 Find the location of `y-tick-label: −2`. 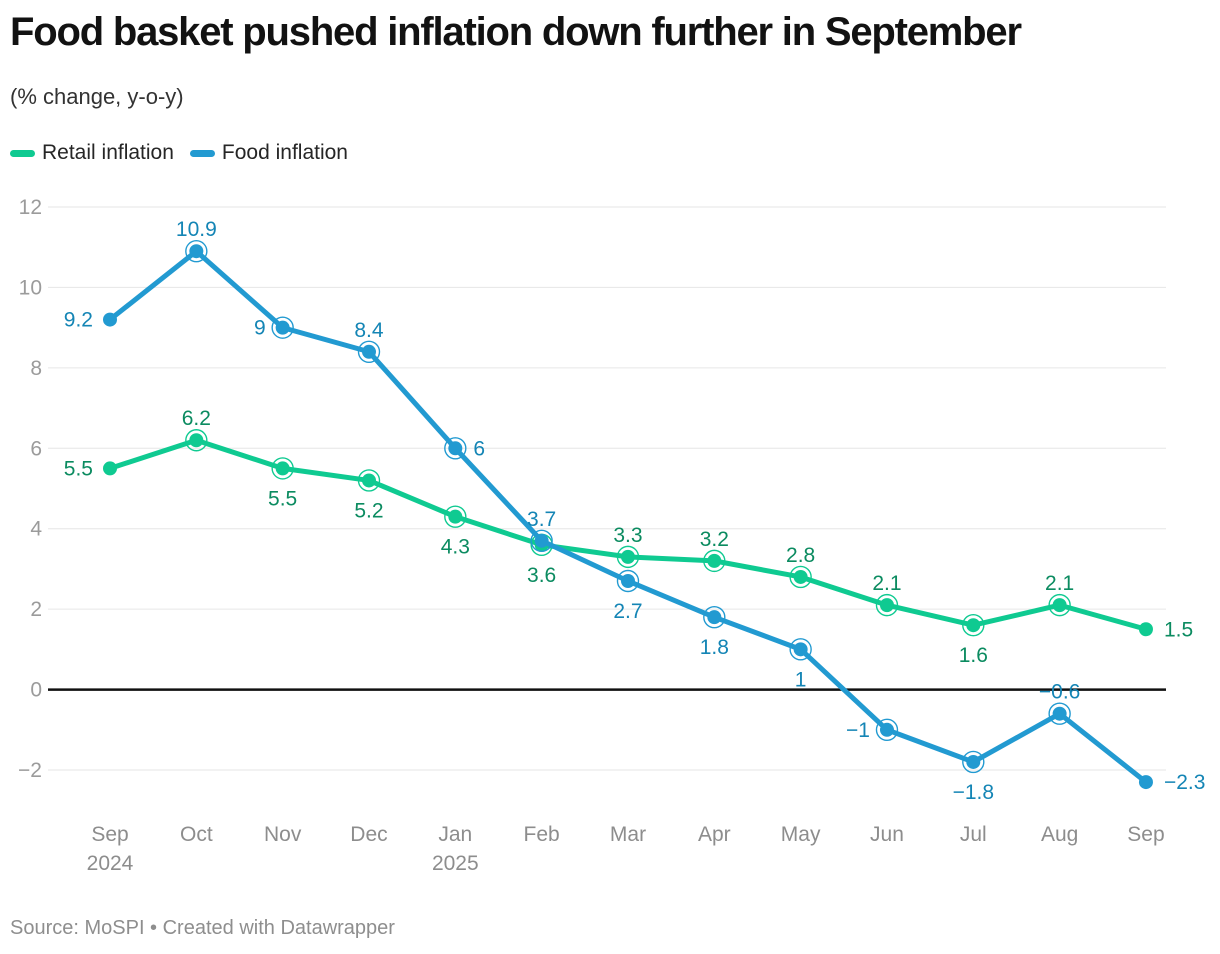

y-tick-label: −2 is located at coordinates (30, 770).